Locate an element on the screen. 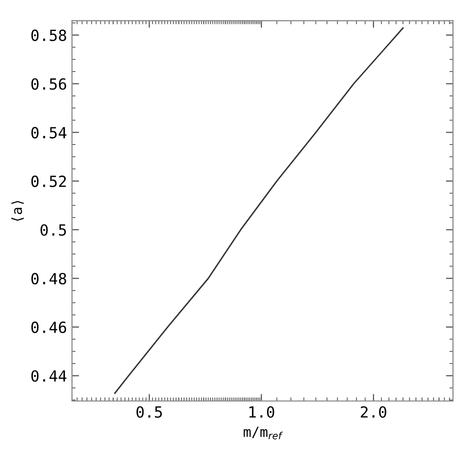 This screenshot has height=450, width=474. x-axis-title: m/m$_{ref}$ is located at coordinates (263, 433).